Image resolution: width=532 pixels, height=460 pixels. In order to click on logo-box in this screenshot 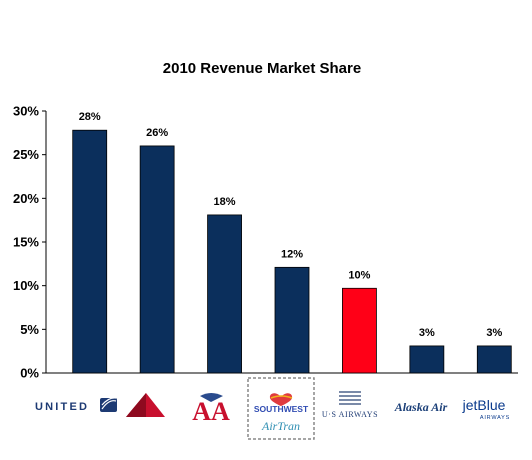, I will do `click(281, 408)`.